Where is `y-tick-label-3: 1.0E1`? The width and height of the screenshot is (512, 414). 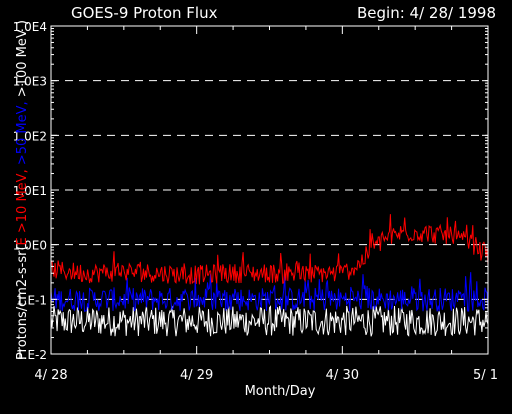
y-tick-label-3: 1.0E1 is located at coordinates (30, 191).